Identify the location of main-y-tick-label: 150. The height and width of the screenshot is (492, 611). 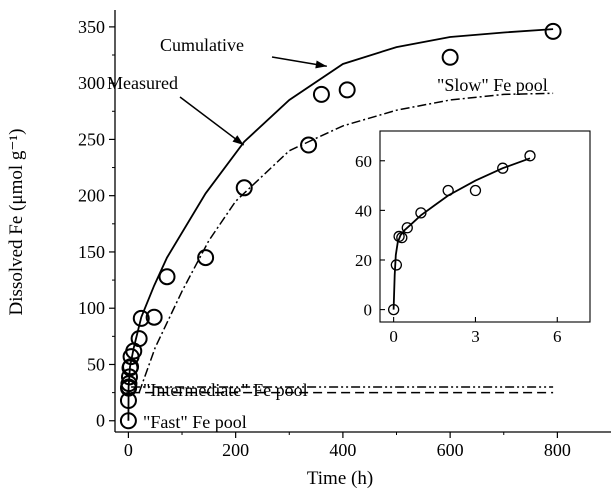
(91, 252).